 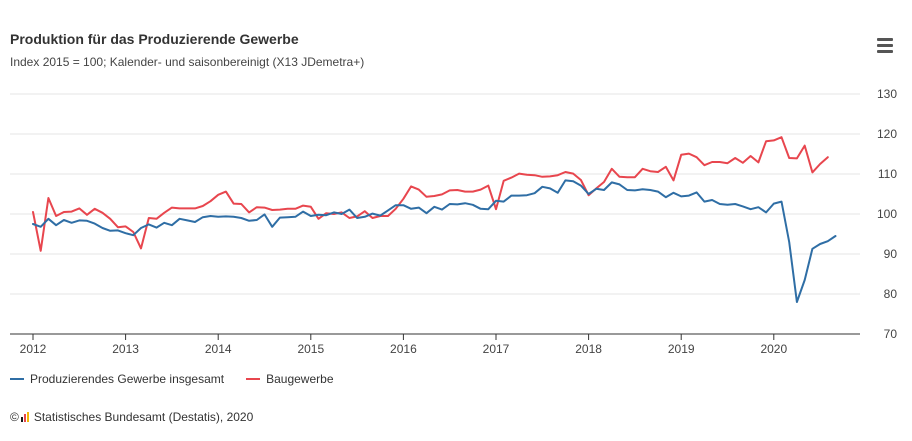 I want to click on y-tick-label: 120, so click(x=887, y=134).